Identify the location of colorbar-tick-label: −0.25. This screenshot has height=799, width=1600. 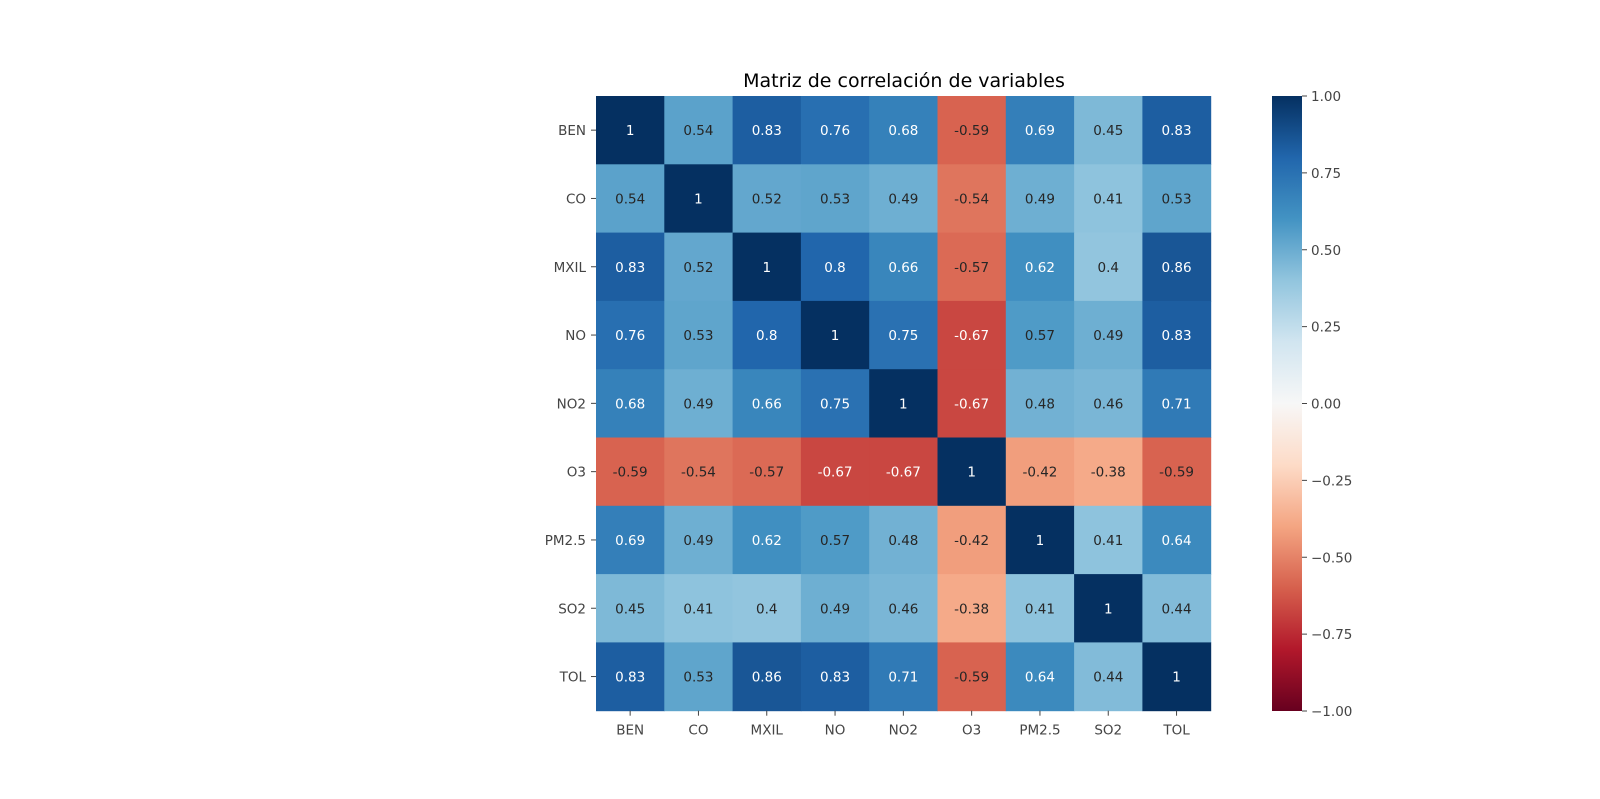
(1331, 481).